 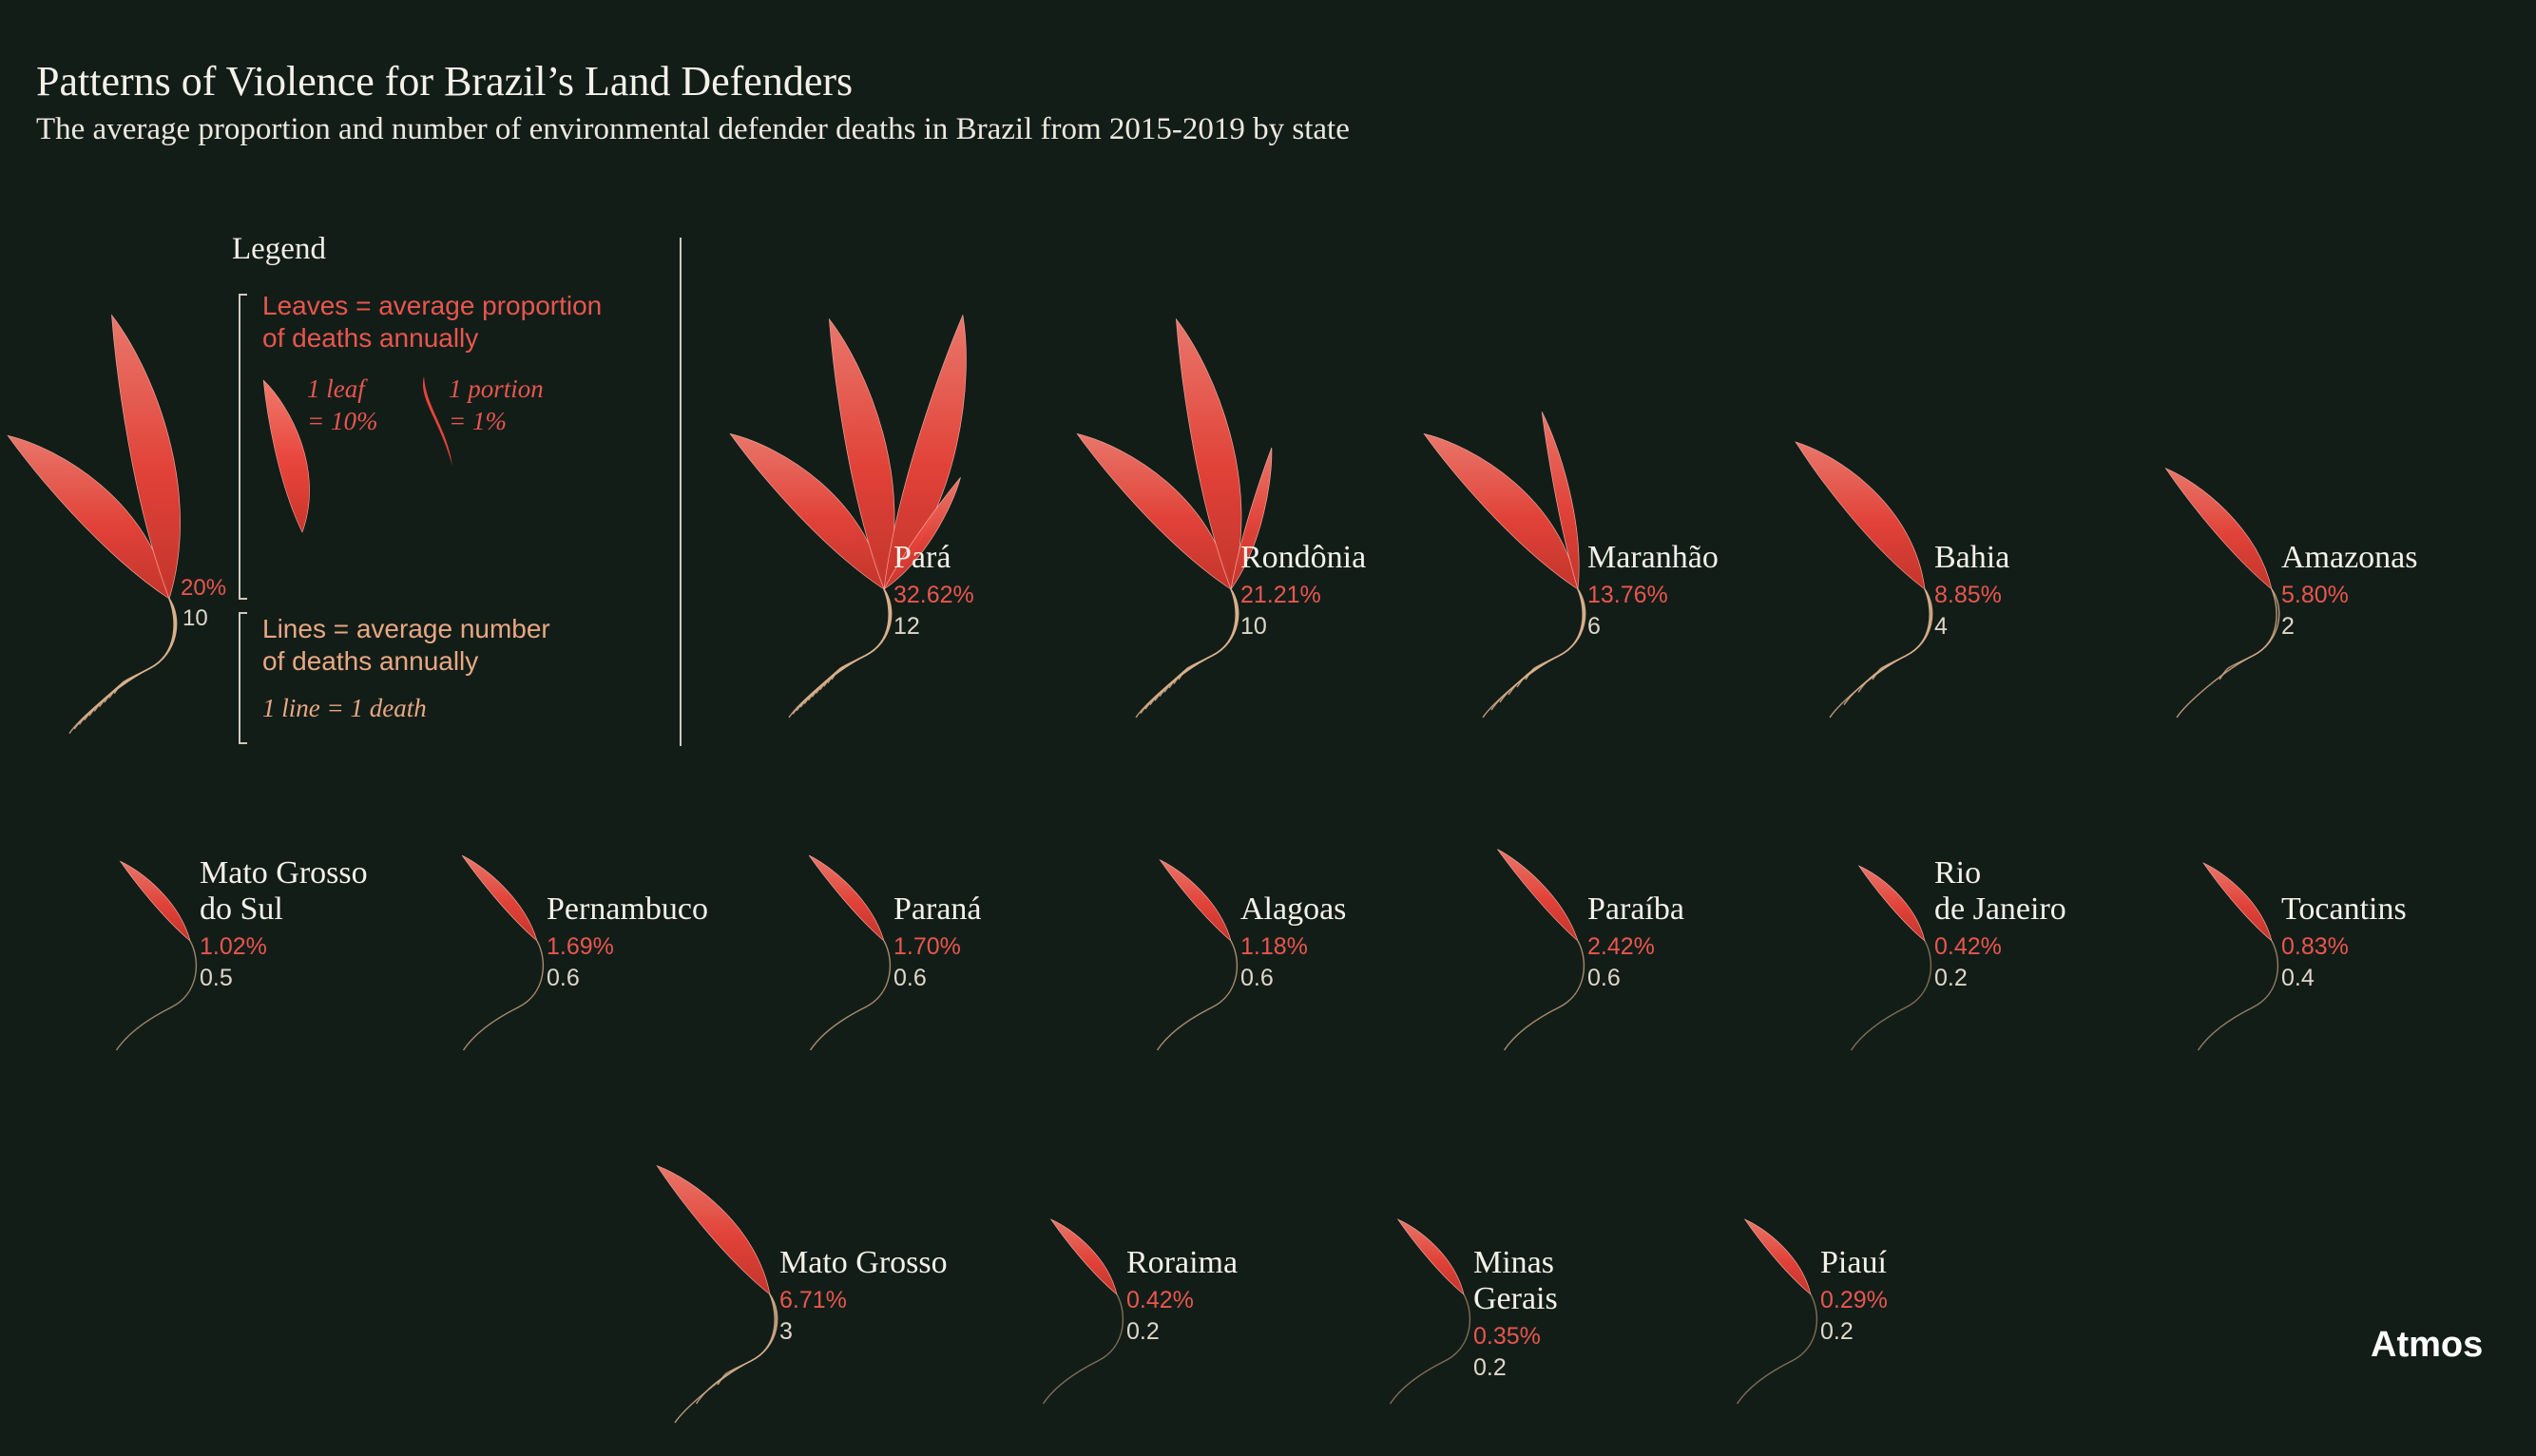 I want to click on state-12-deaths: 0.4, so click(x=2298, y=978).